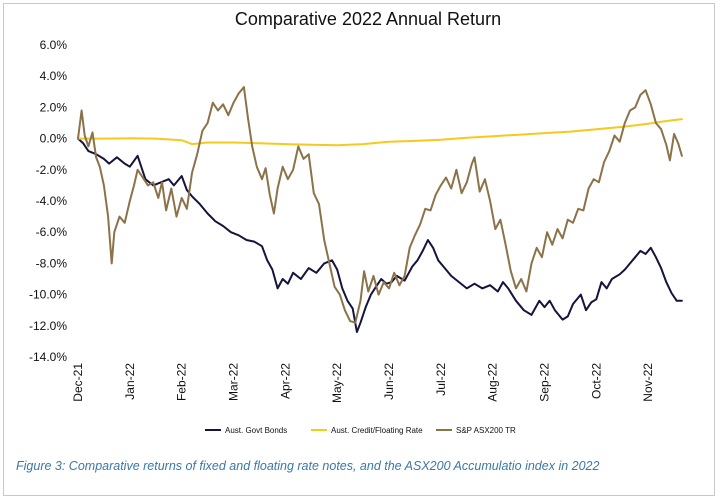 The image size is (720, 500). Describe the element at coordinates (48, 295) in the screenshot. I see `y-tick-label: -10.0%` at that location.